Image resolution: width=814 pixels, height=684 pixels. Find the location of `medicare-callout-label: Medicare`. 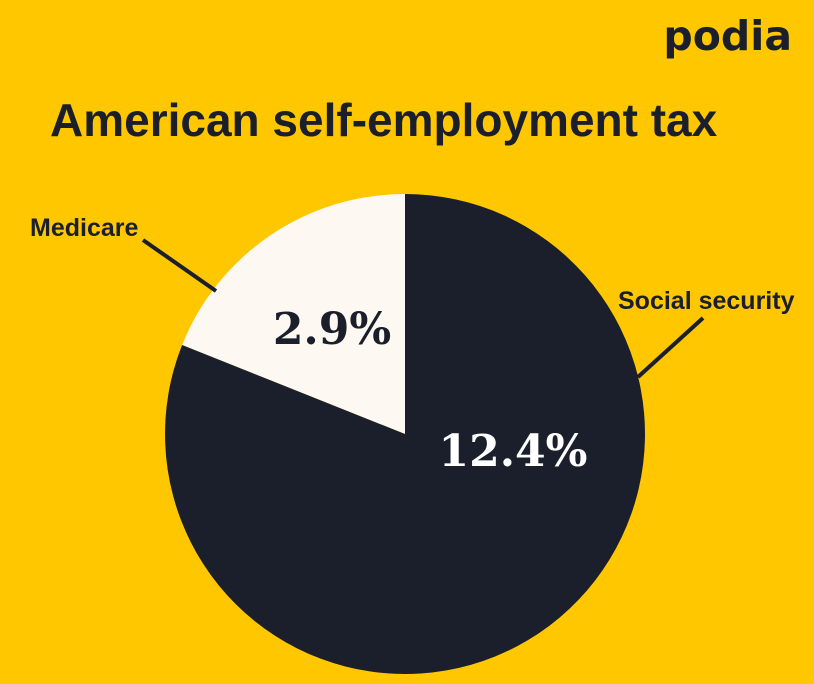

medicare-callout-label: Medicare is located at coordinates (84, 228).